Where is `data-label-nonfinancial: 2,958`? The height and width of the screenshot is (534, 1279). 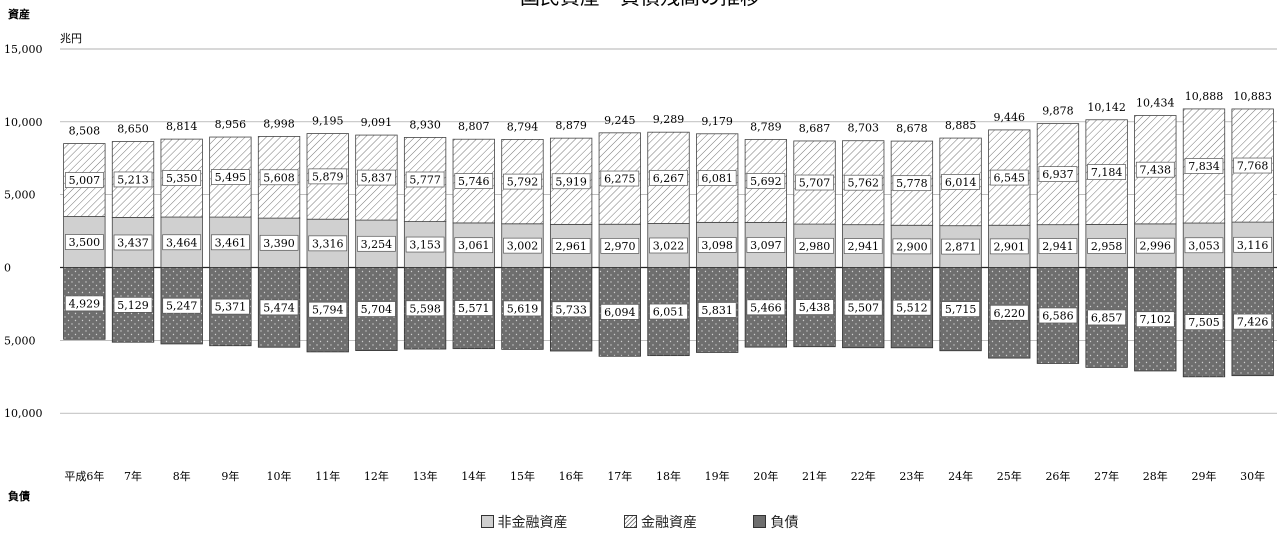
data-label-nonfinancial: 2,958 is located at coordinates (1107, 246).